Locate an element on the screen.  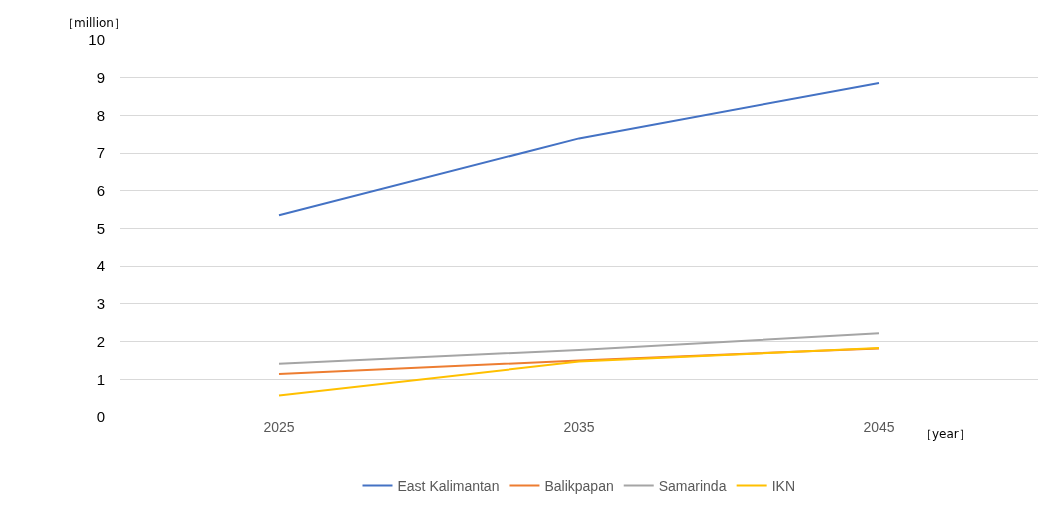
y-tick-label: 1 is located at coordinates (100, 379).